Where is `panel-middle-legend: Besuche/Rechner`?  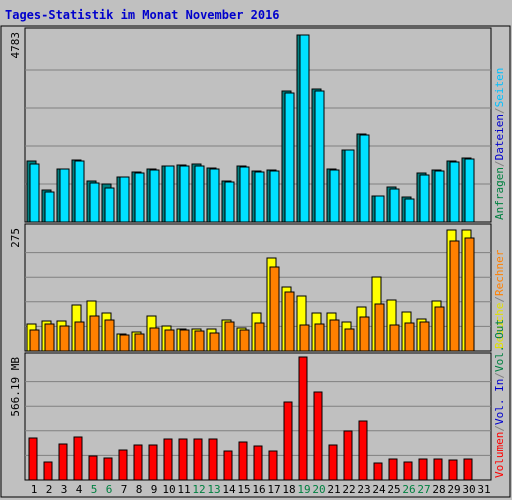
panel-middle-legend: Besuche/Rechner is located at coordinates (499, 299).